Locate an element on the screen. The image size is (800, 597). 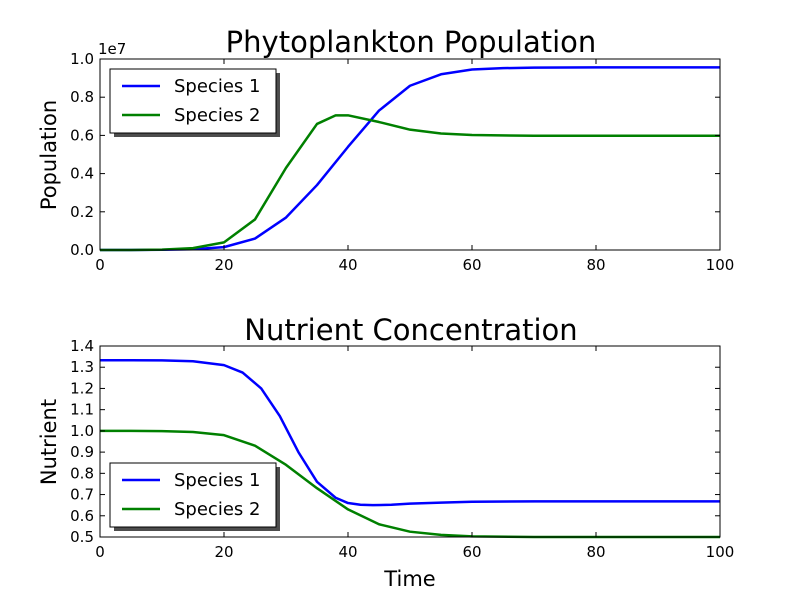
y-tick-label: 0.7 is located at coordinates (82, 495).